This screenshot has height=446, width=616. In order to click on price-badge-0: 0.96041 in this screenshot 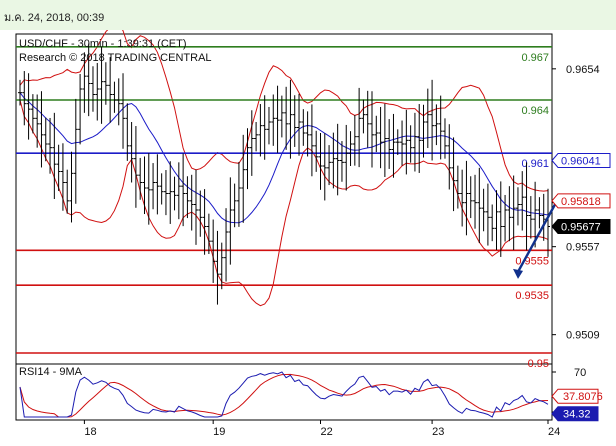, I will do `click(581, 160)`.